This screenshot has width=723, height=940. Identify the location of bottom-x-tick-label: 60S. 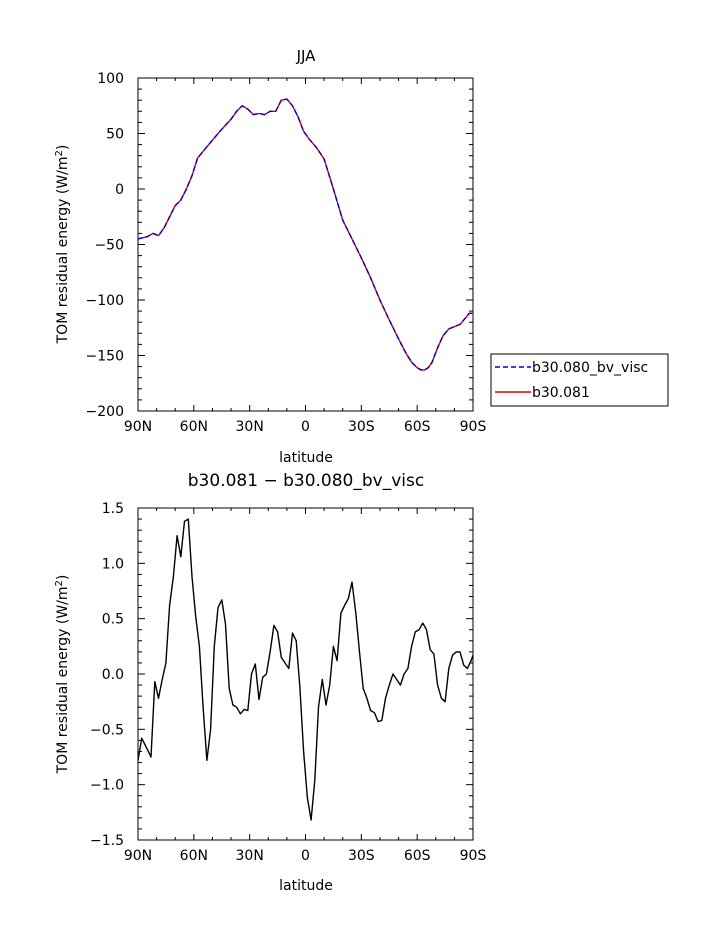
(417, 856).